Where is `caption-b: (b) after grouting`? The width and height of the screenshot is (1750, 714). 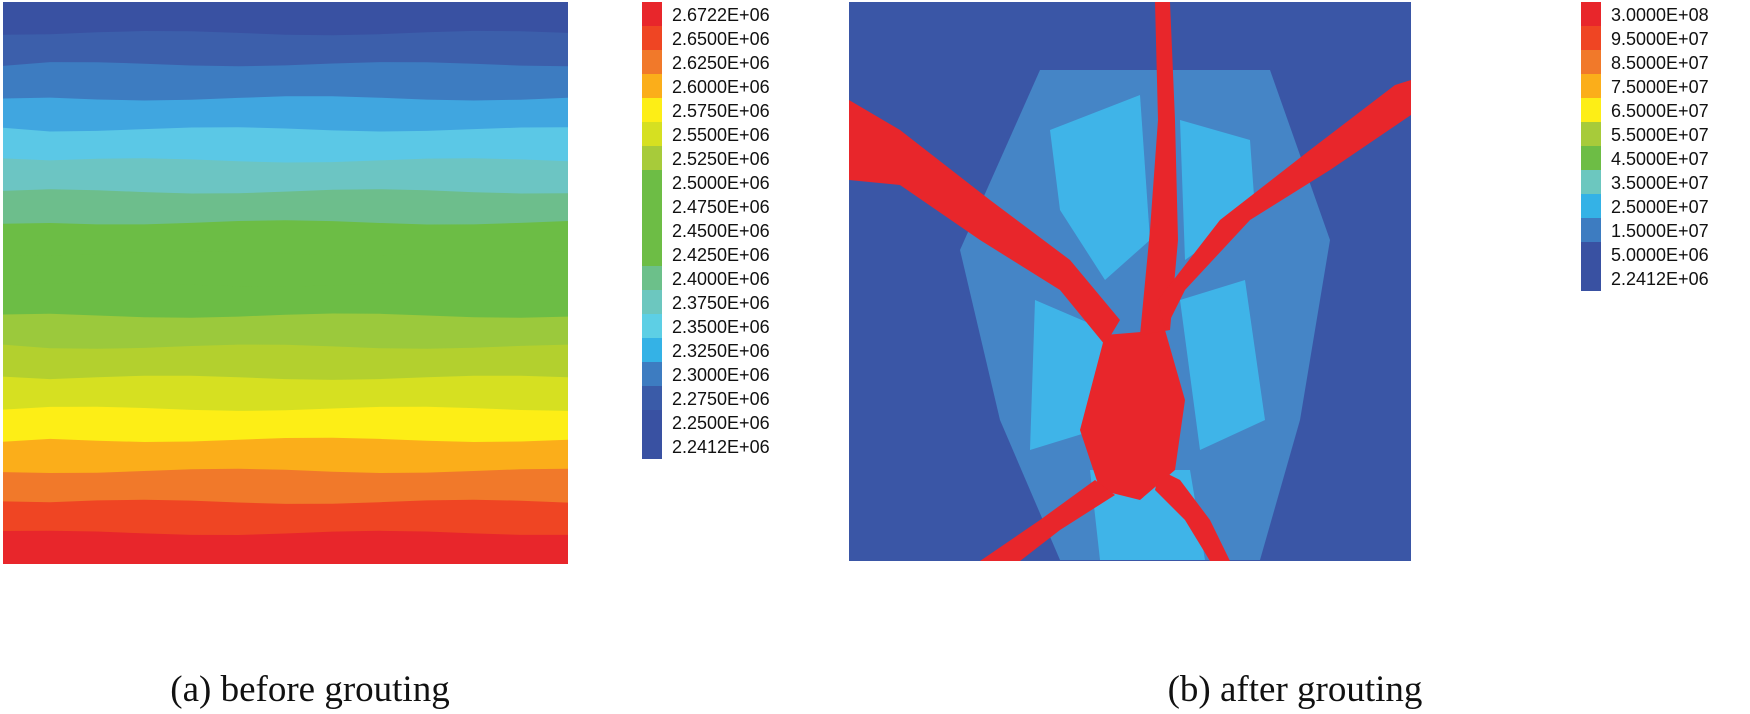 caption-b: (b) after grouting is located at coordinates (1295, 689).